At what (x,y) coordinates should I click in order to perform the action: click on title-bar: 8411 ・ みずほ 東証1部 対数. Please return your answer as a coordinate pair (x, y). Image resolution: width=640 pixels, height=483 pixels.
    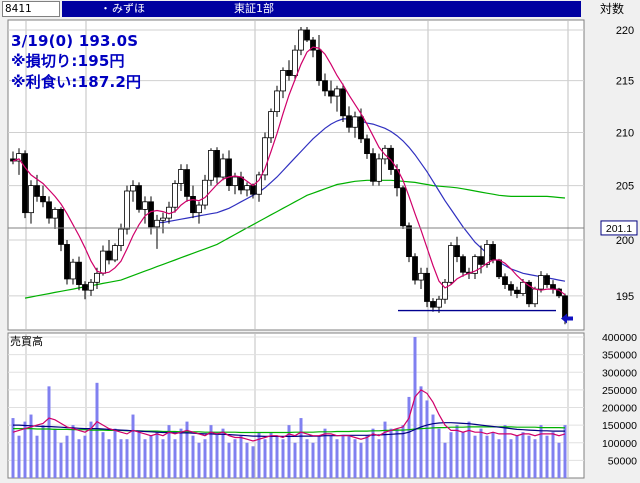
    Looking at the image, I should click on (320, 9).